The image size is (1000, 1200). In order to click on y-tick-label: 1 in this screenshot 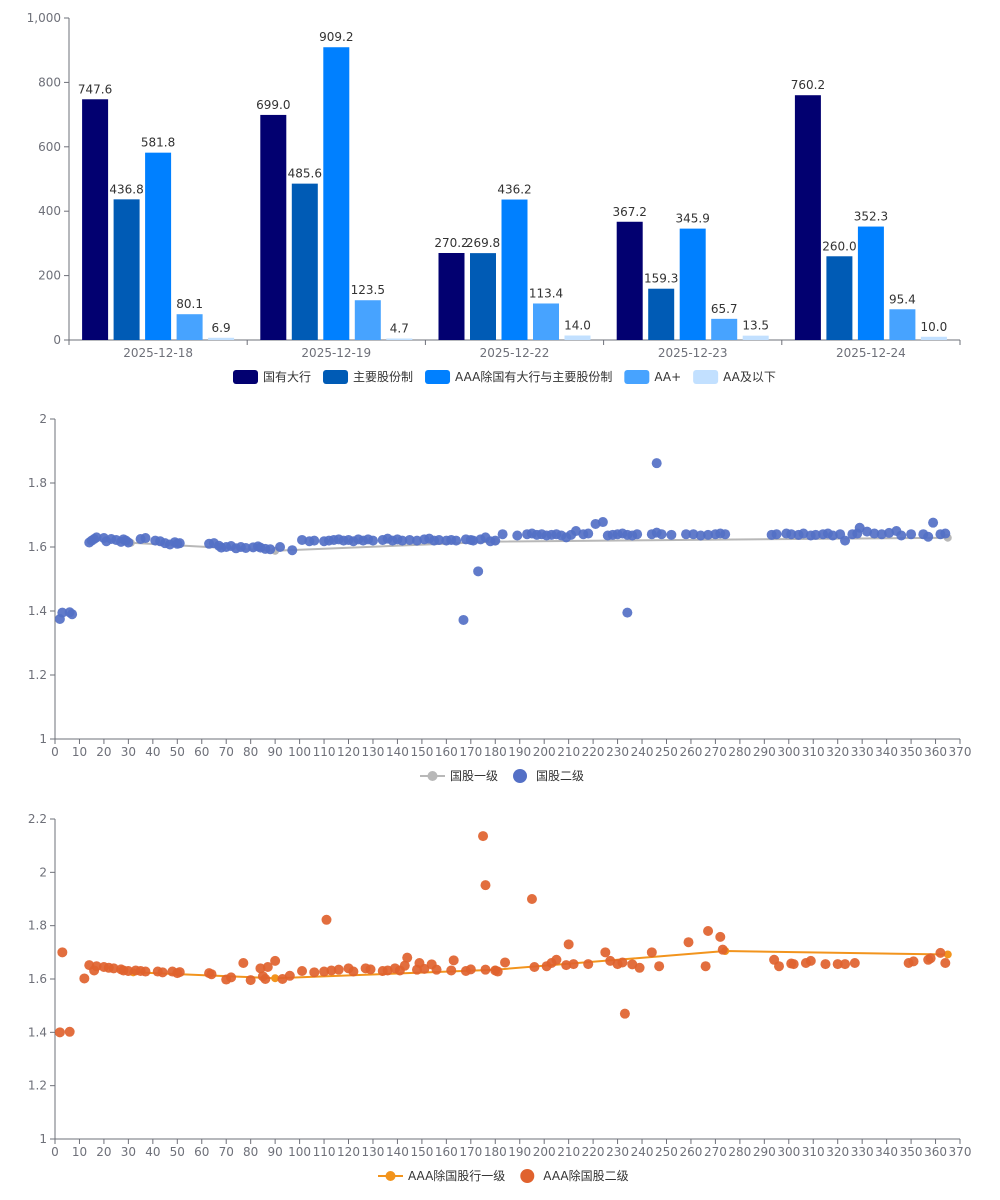, I will do `click(43, 1139)`.